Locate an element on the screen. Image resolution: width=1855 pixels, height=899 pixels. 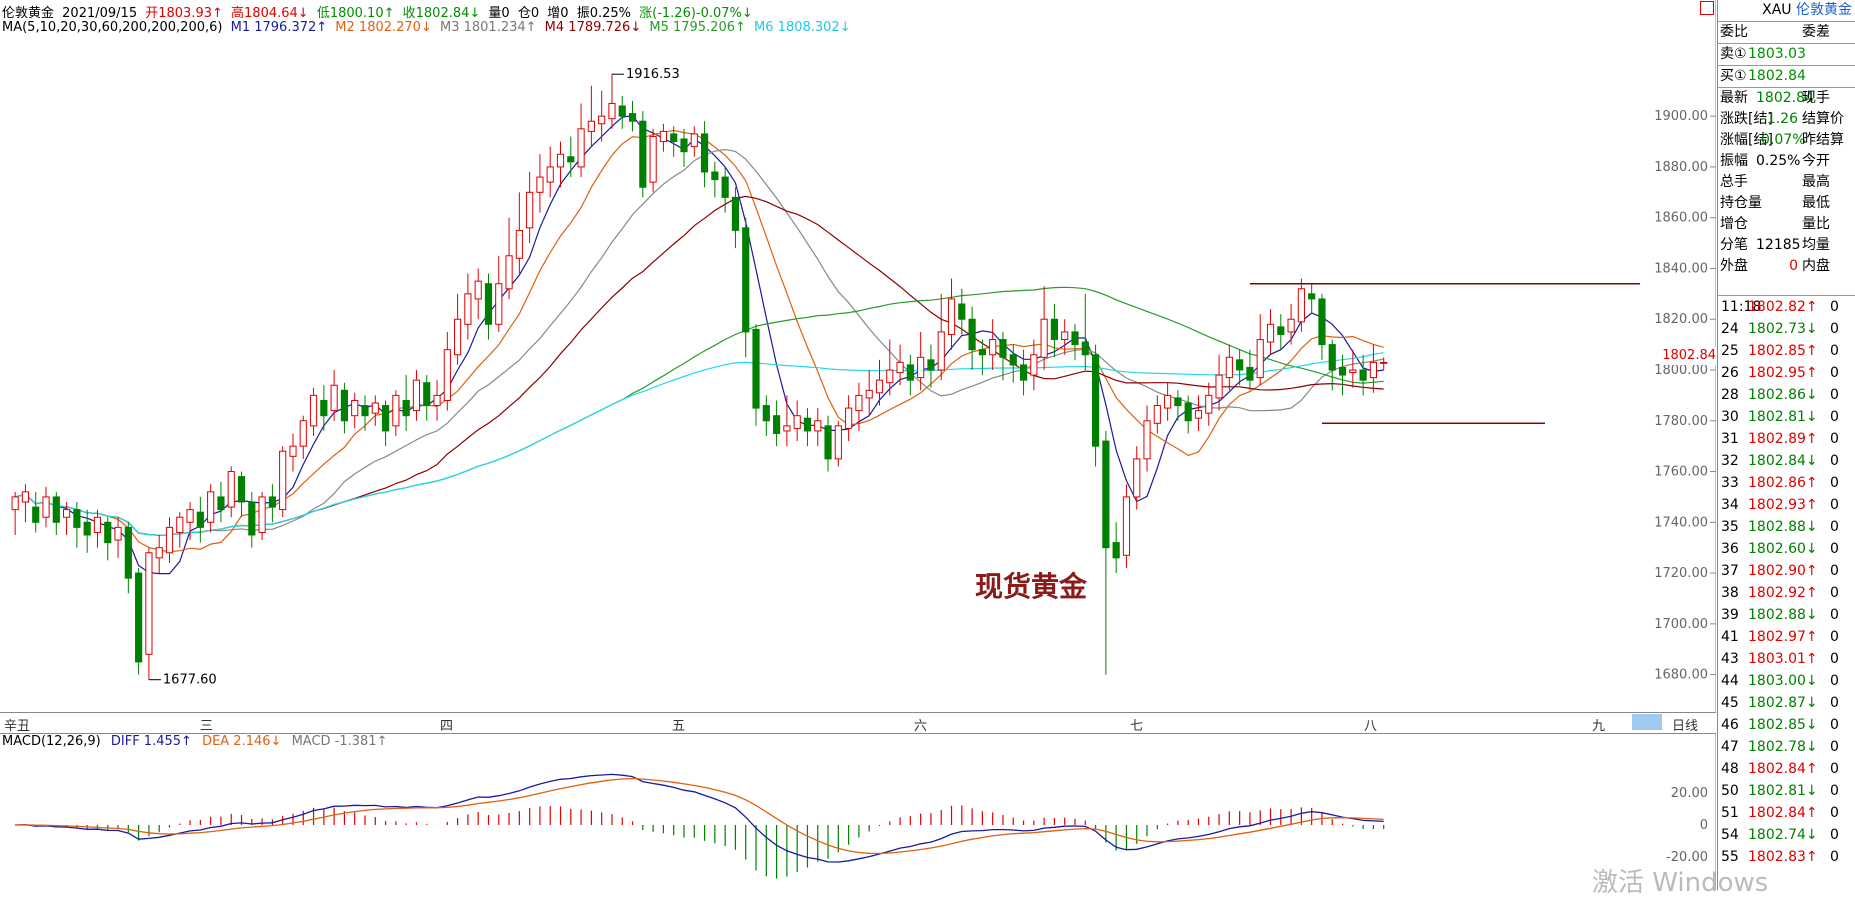
tick-time: 34 is located at coordinates (1730, 505).